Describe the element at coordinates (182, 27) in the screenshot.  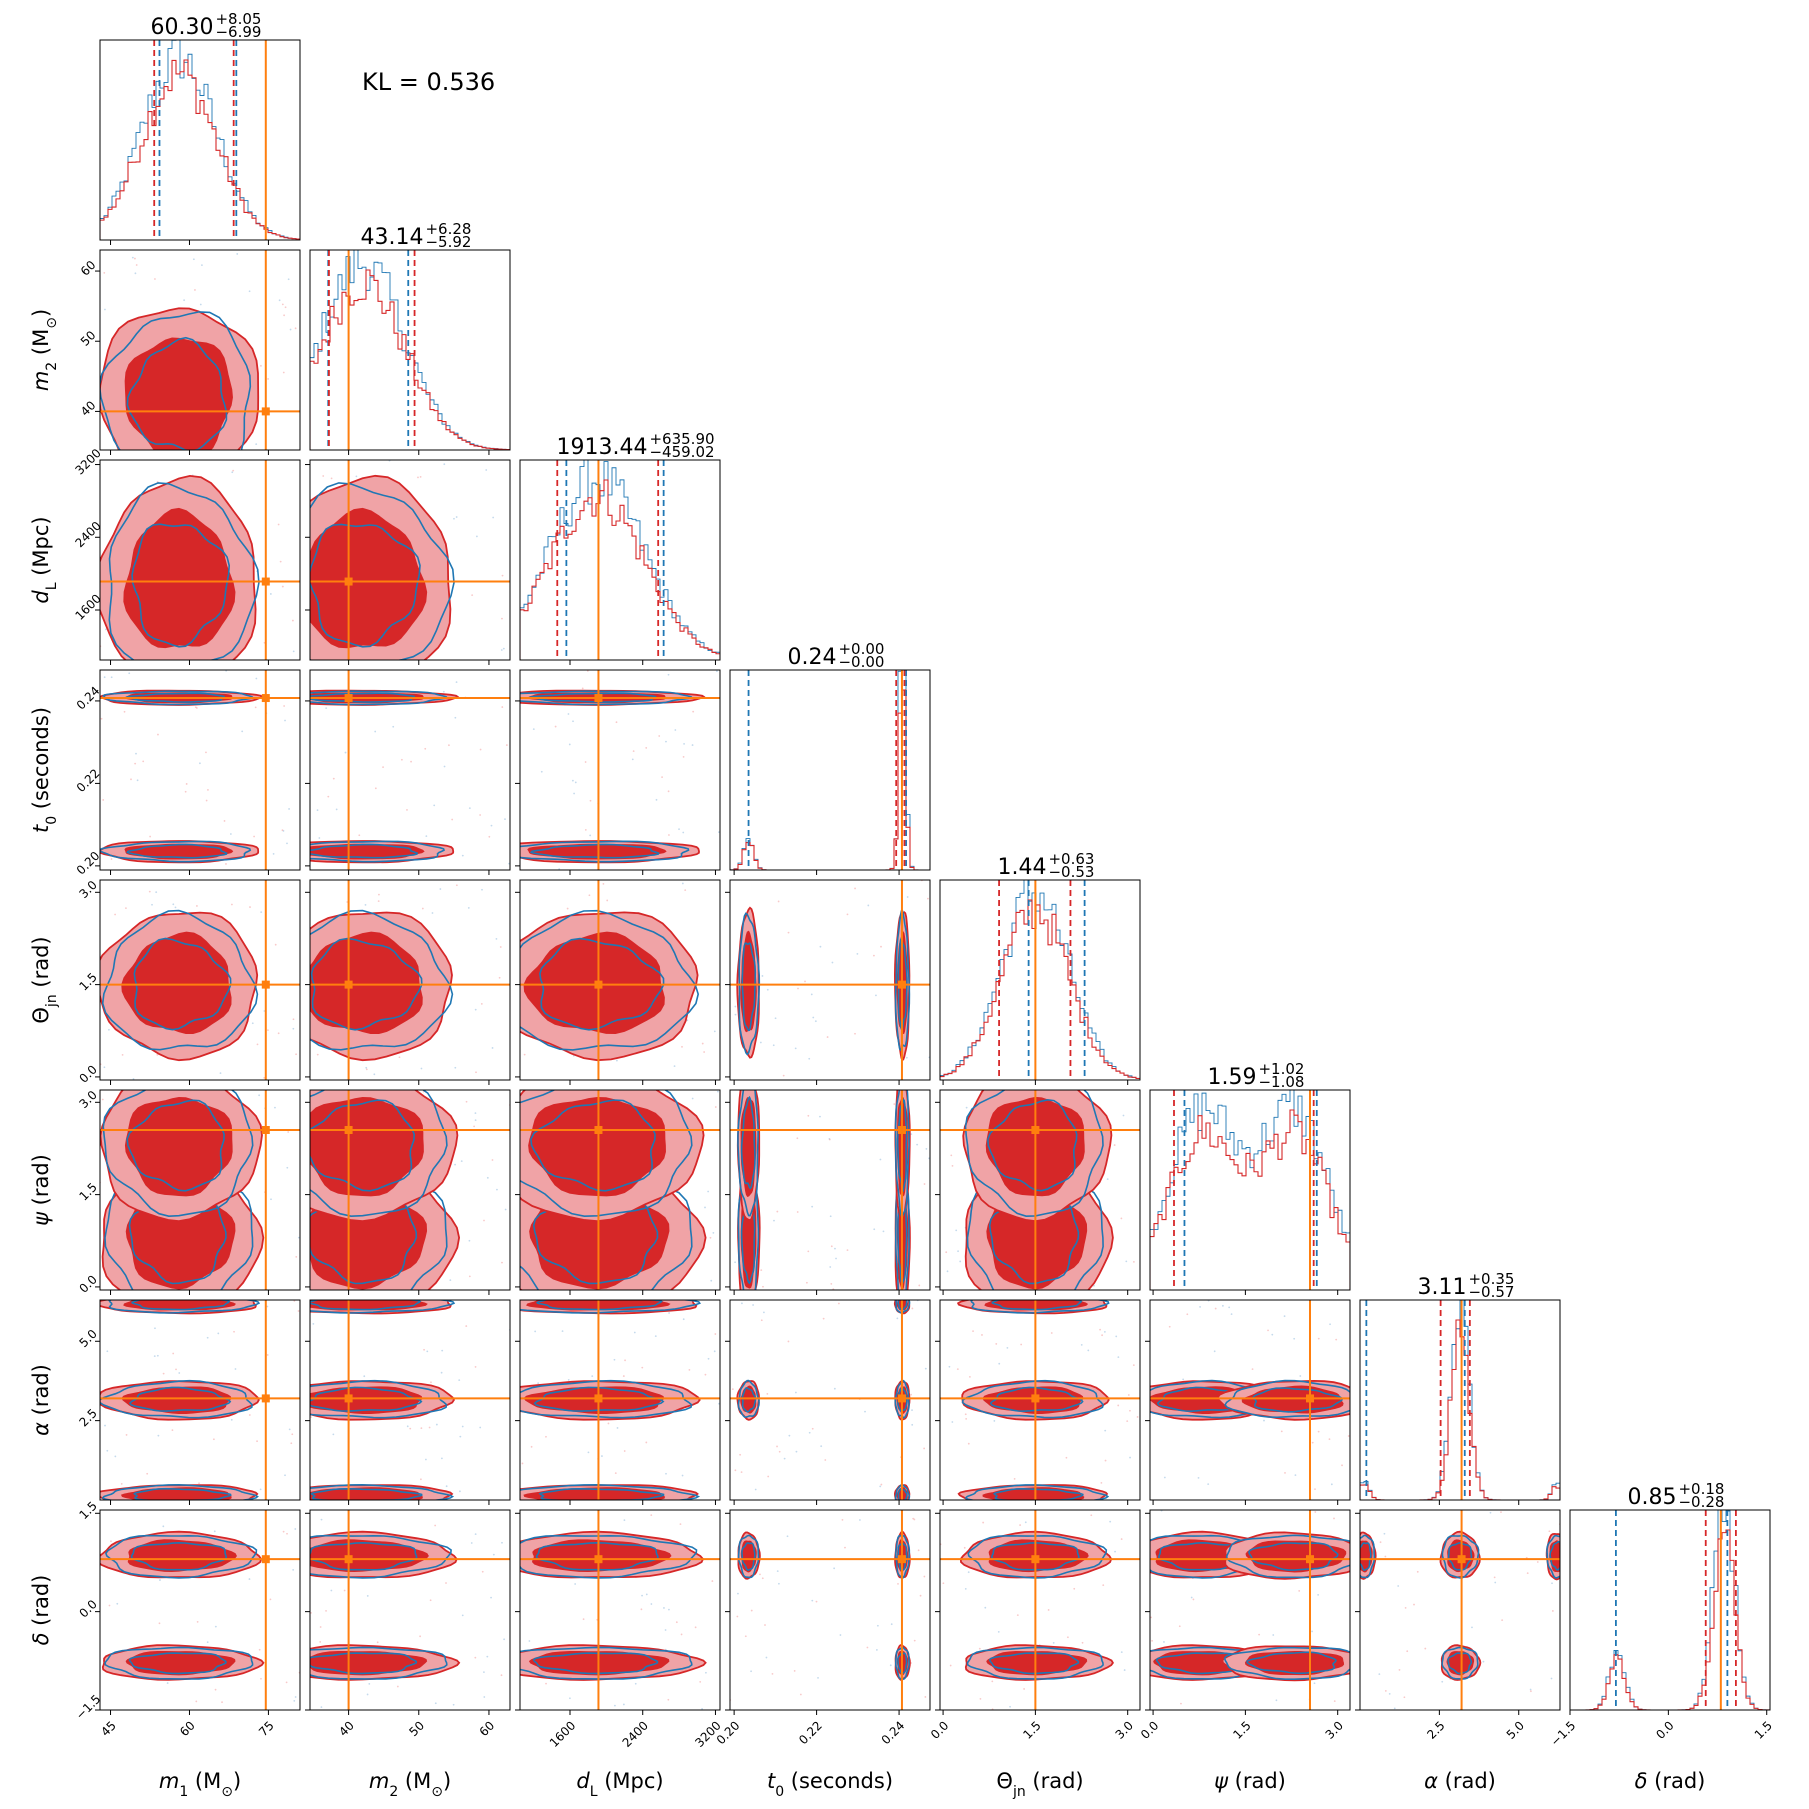
I see `marginal-title-0: 60.30` at that location.